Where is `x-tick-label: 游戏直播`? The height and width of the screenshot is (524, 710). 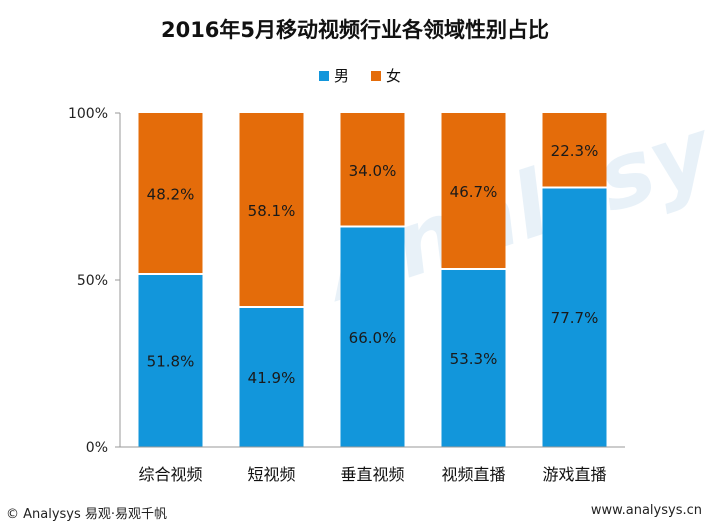
x-tick-label: 游戏直播 is located at coordinates (574, 474).